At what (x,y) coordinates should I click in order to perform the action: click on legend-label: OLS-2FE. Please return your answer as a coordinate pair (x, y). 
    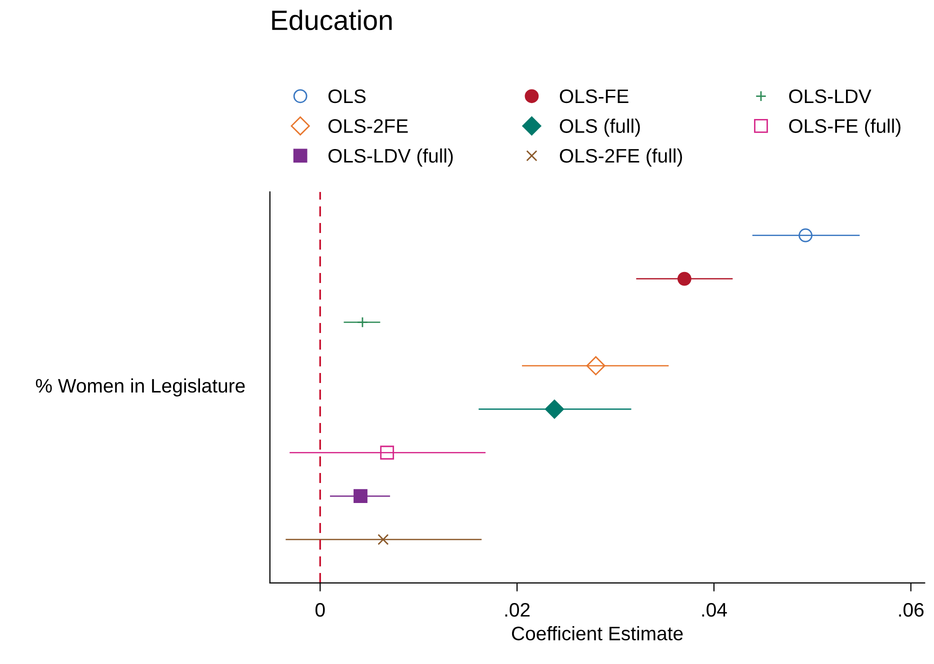
    Looking at the image, I should click on (368, 126).